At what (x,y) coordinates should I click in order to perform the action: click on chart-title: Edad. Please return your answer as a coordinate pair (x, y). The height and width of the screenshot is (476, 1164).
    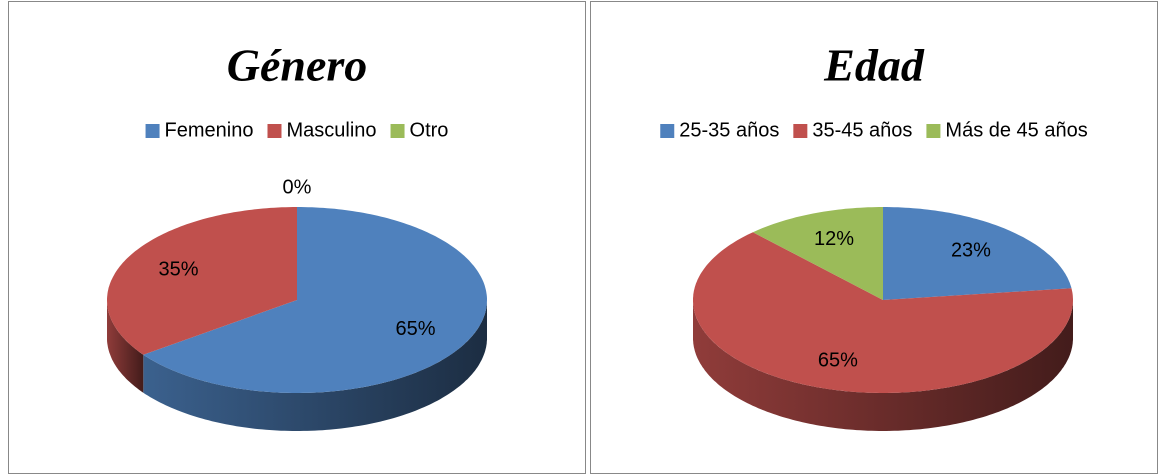
    Looking at the image, I should click on (874, 65).